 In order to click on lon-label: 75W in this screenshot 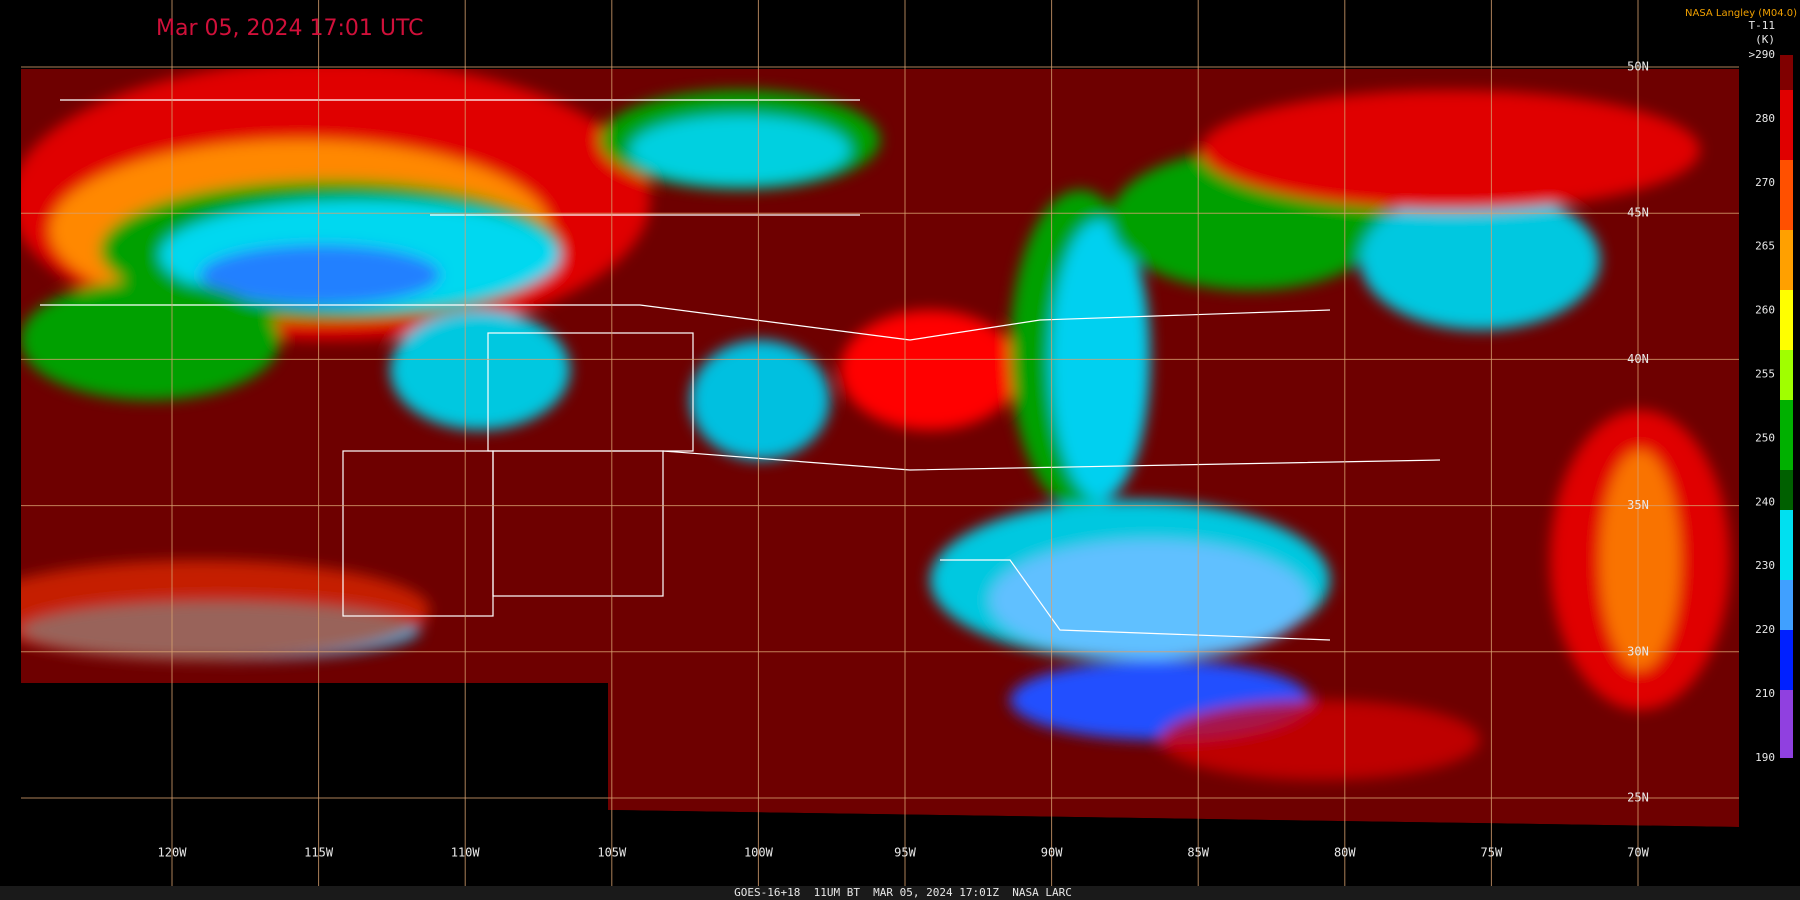, I will do `click(1492, 853)`.